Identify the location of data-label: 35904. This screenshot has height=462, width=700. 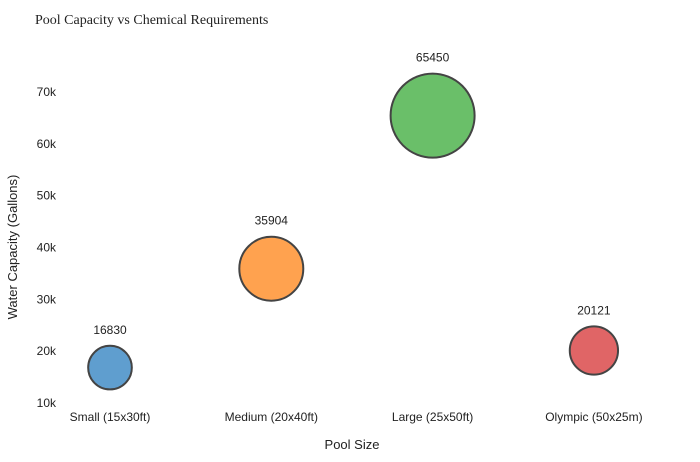
(272, 221).